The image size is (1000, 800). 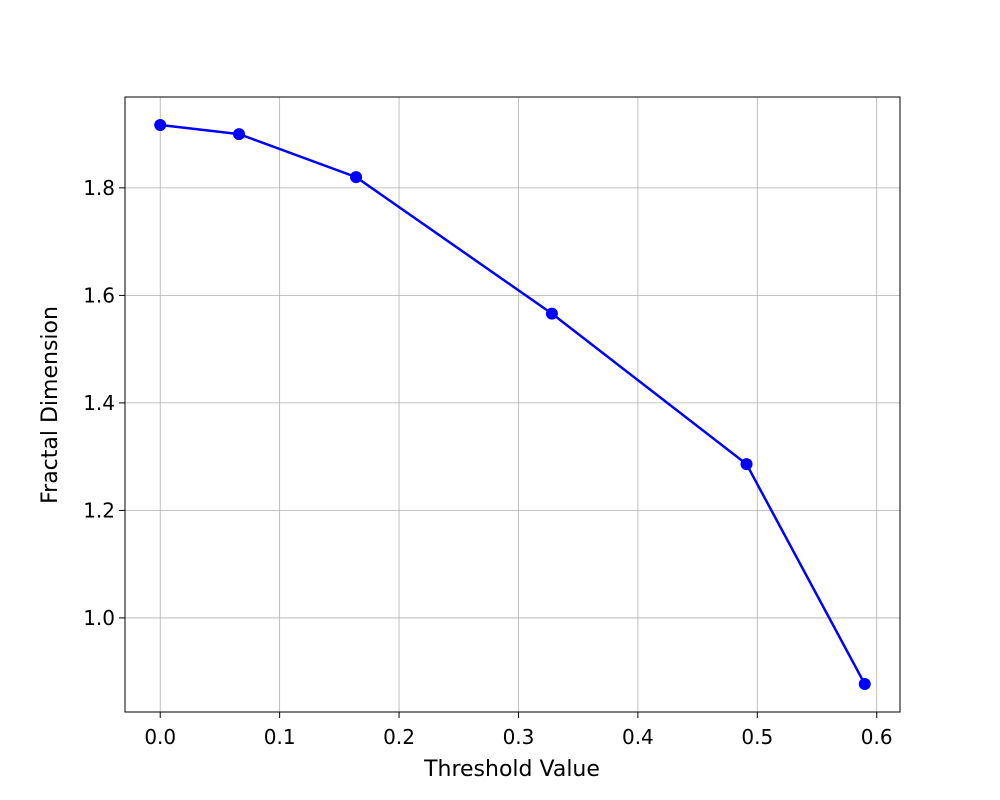 I want to click on x-tick-label: 0.5, so click(x=757, y=737).